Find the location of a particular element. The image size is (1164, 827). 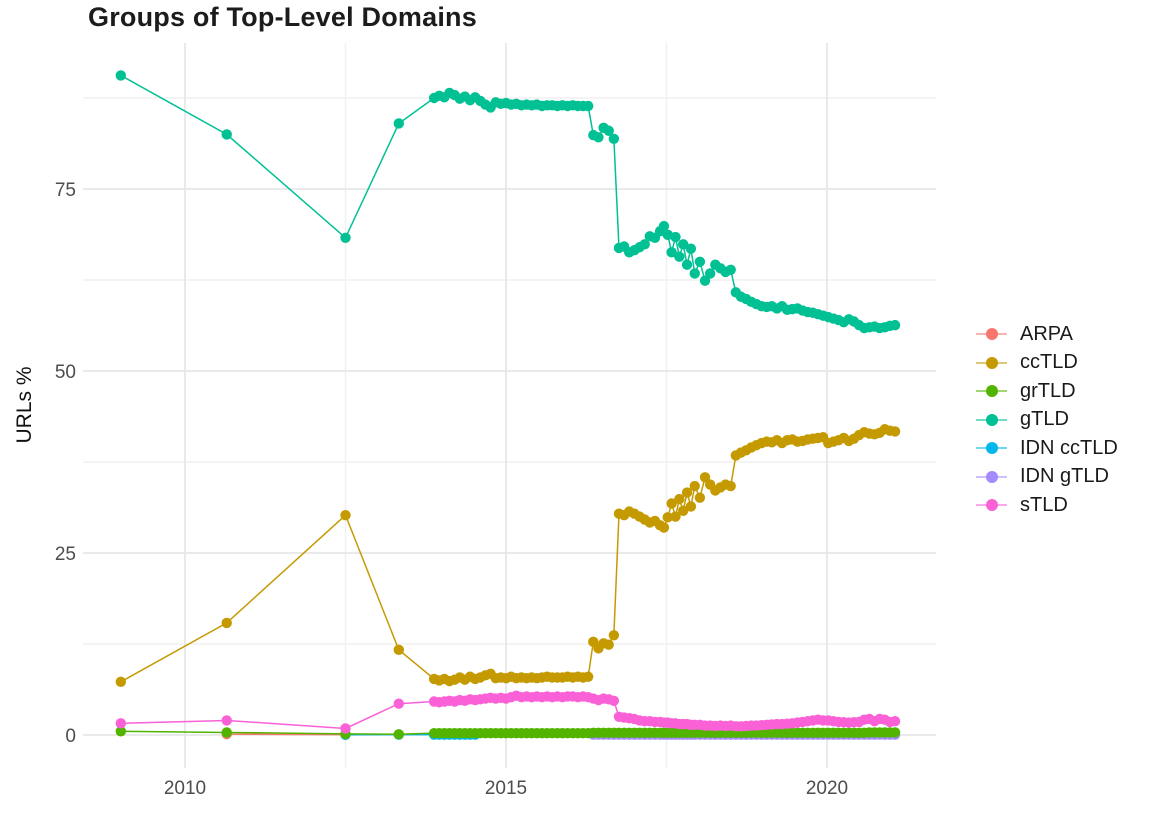

y-tick-label: 75 is located at coordinates (65, 190).